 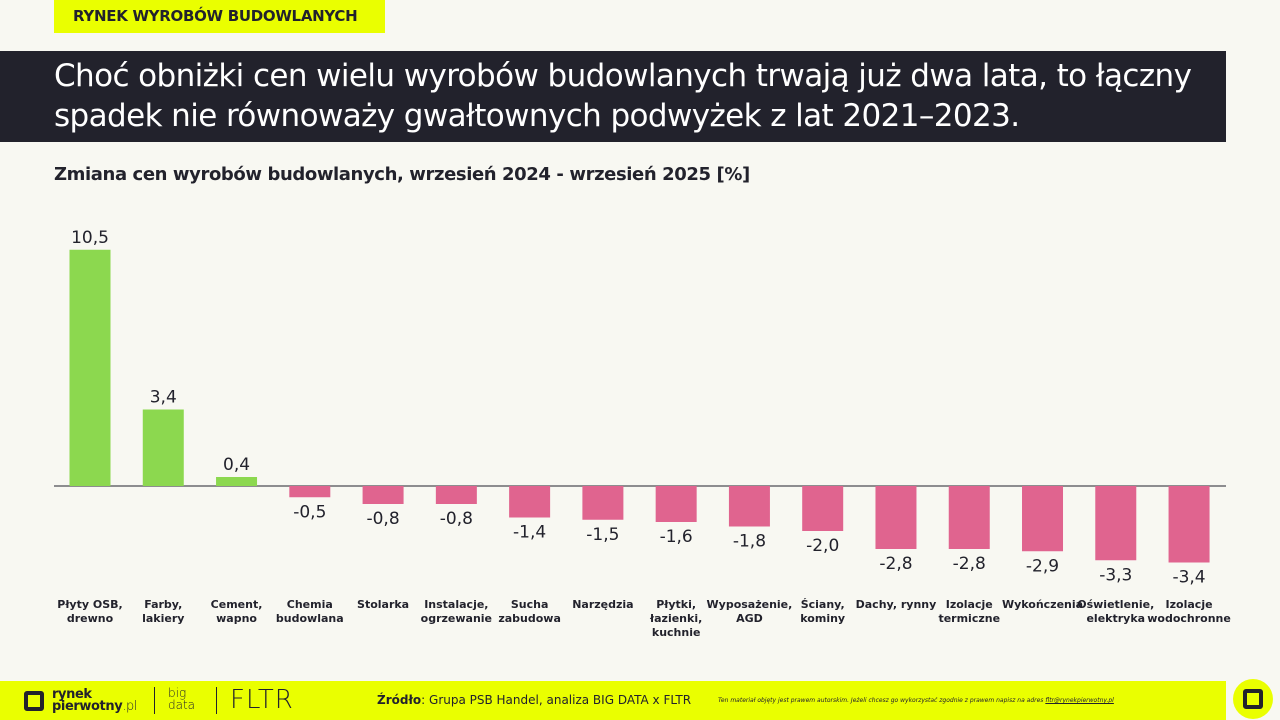 I want to click on section-tag: RYNEK WYROBÓW BUDOWLANYCH, so click(x=219, y=16).